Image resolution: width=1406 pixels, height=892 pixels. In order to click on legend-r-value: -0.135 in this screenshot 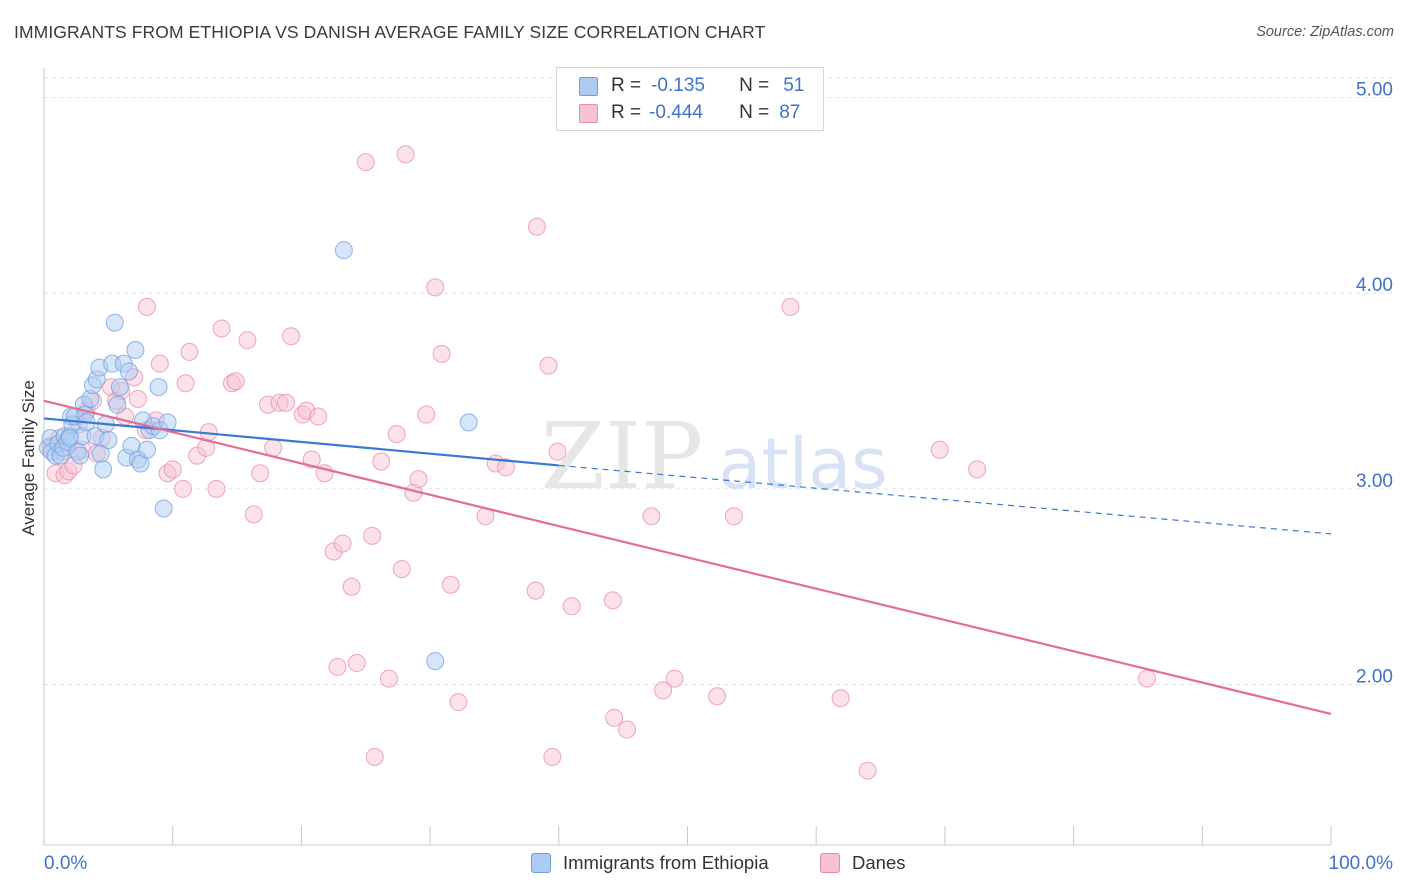, I will do `click(678, 85)`.